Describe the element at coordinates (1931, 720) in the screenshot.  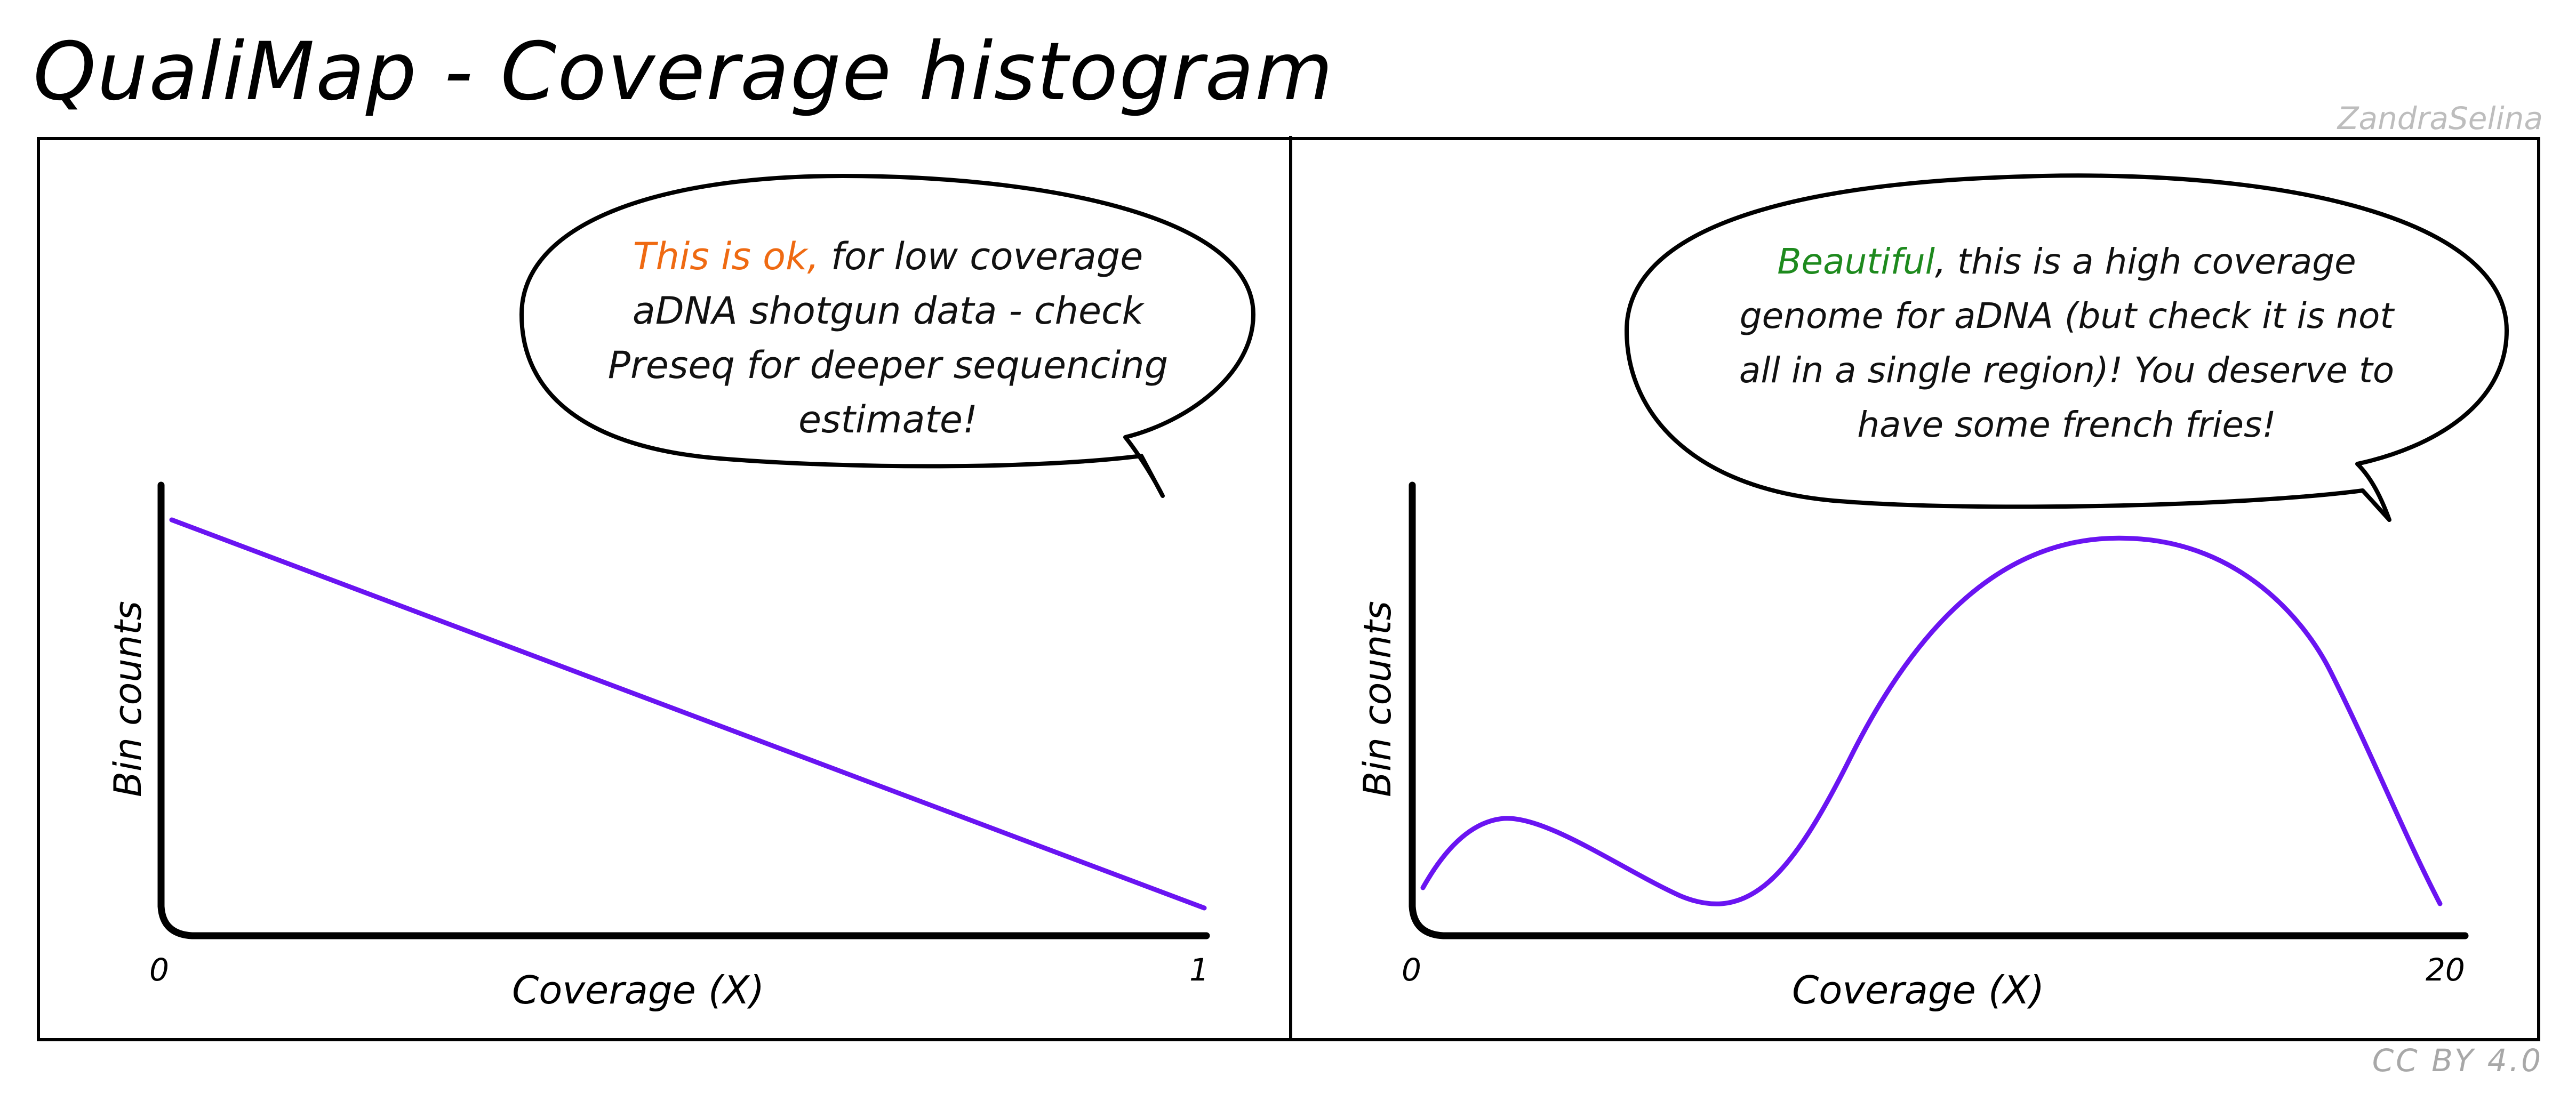
I see `coverage-curve-right` at that location.